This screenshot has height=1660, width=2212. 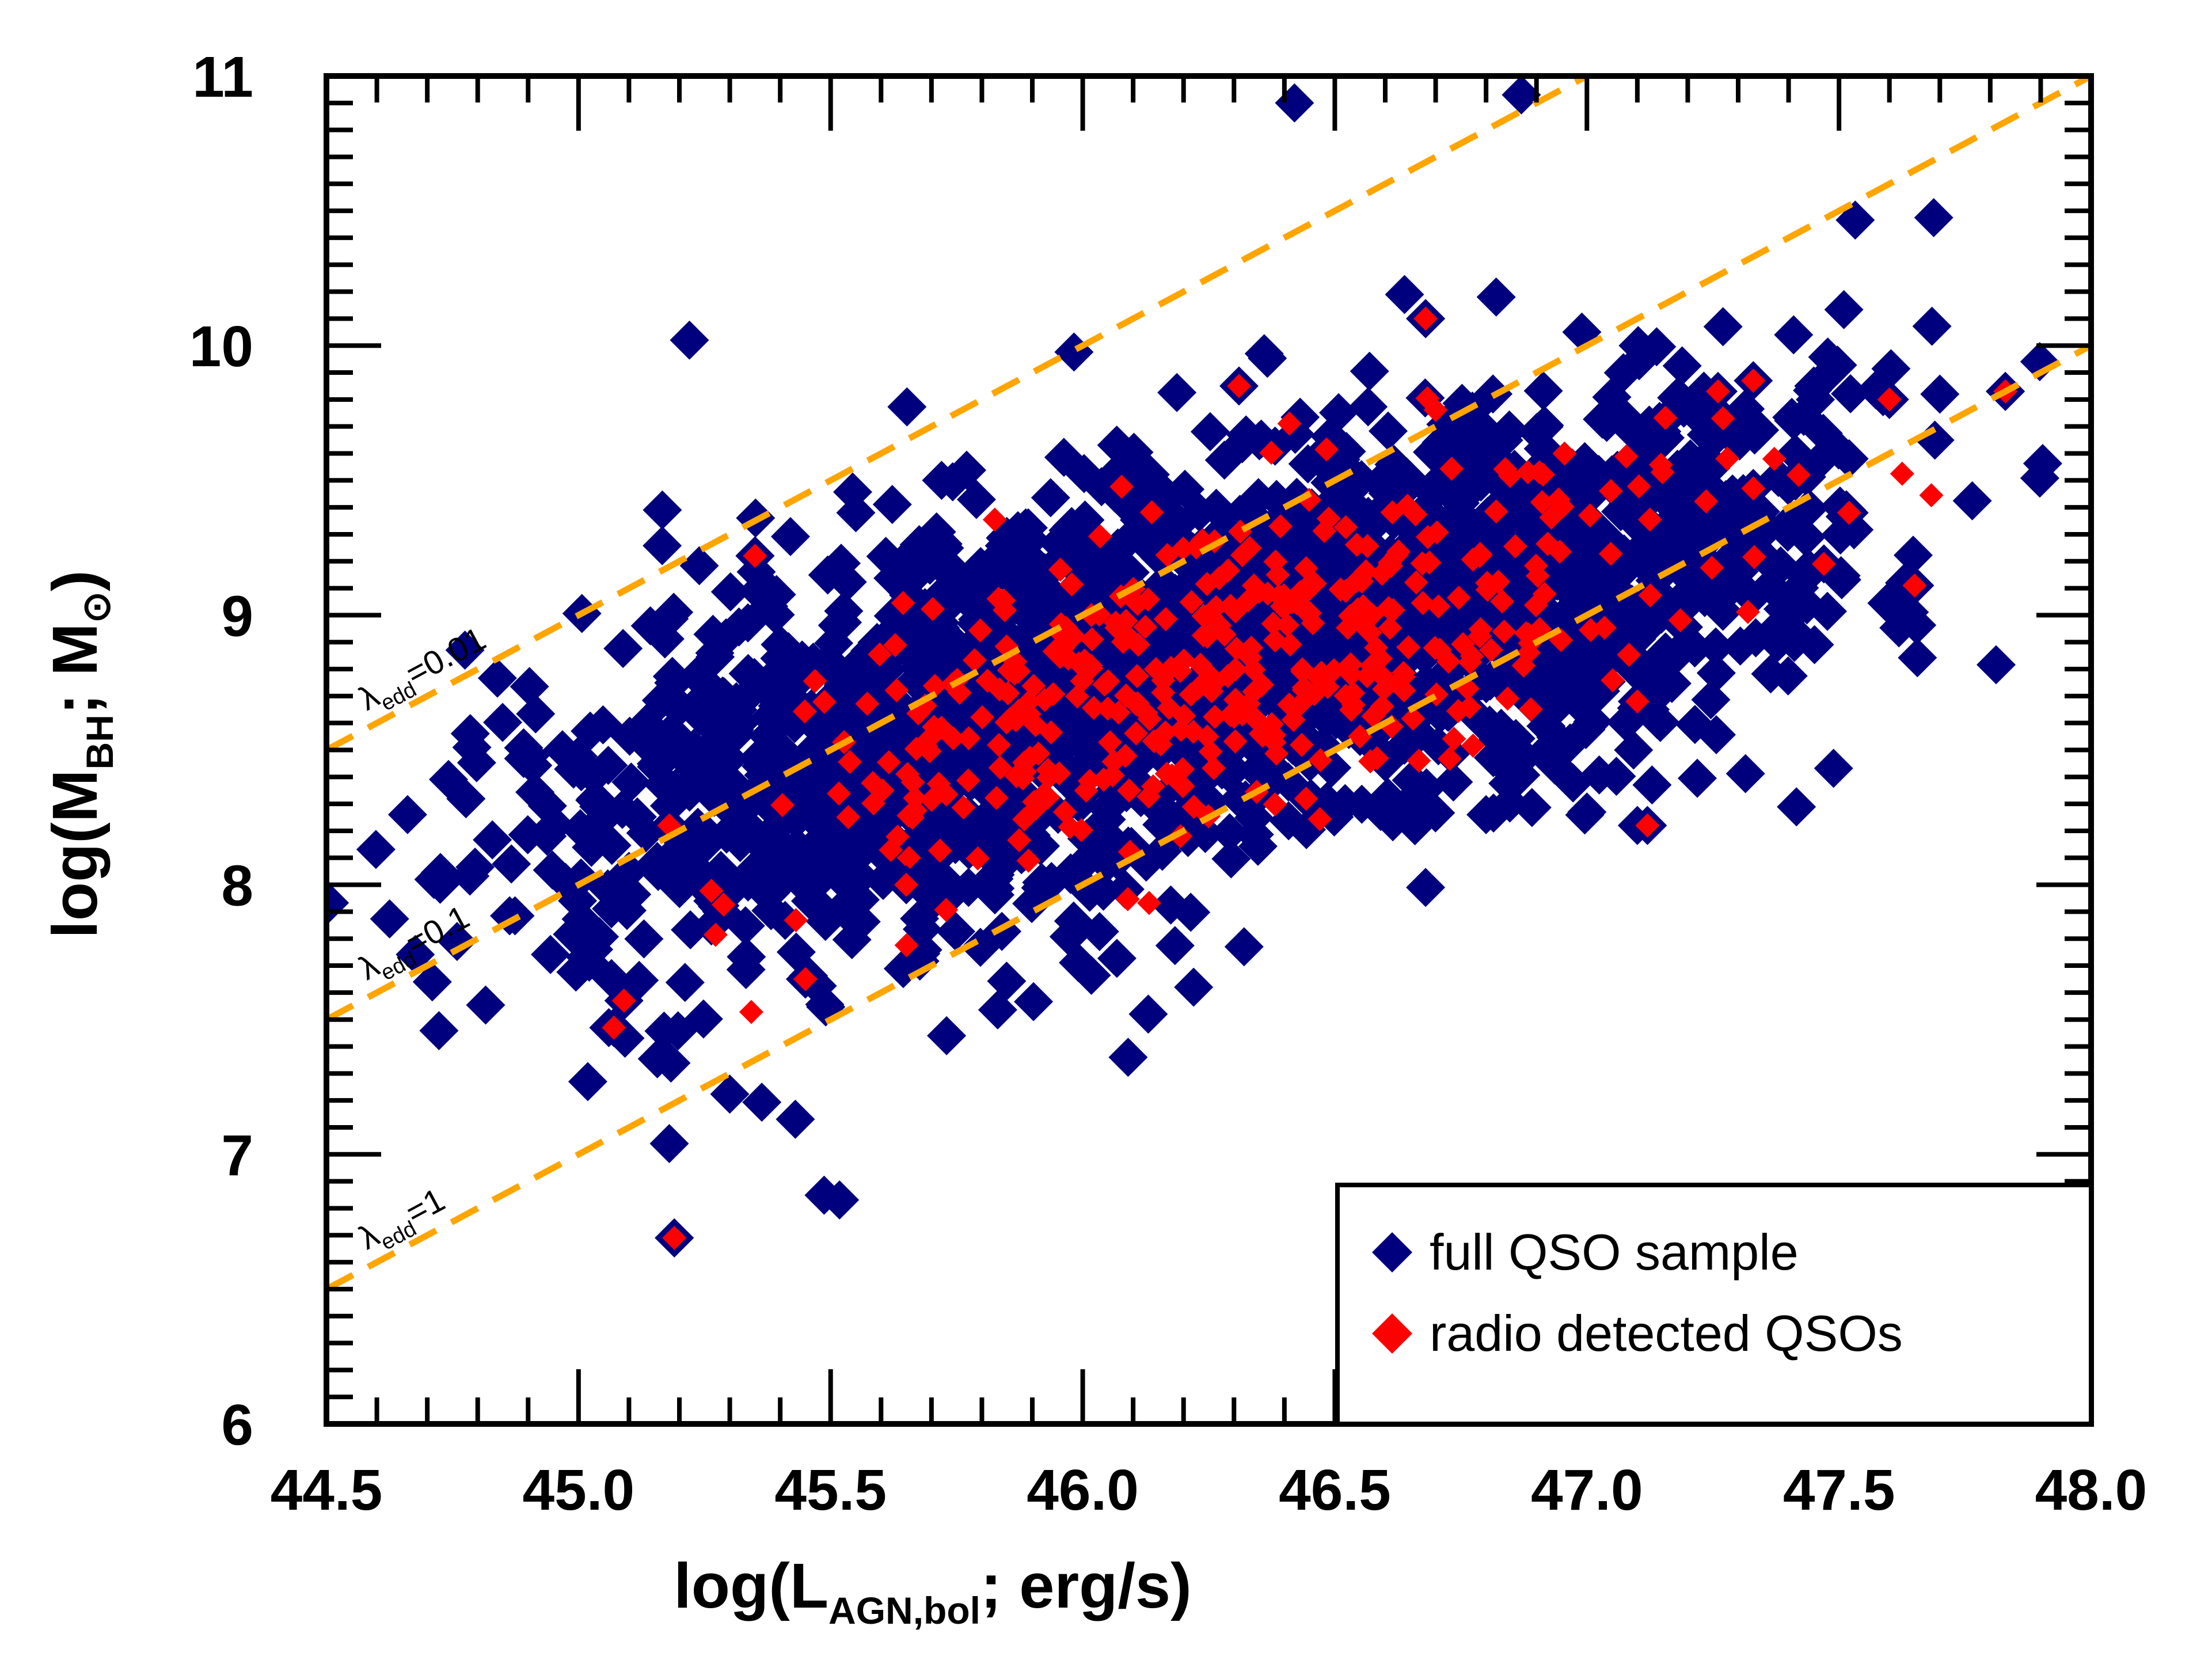 What do you see at coordinates (1392, 1333) in the screenshot?
I see `legend-marker-radio` at bounding box center [1392, 1333].